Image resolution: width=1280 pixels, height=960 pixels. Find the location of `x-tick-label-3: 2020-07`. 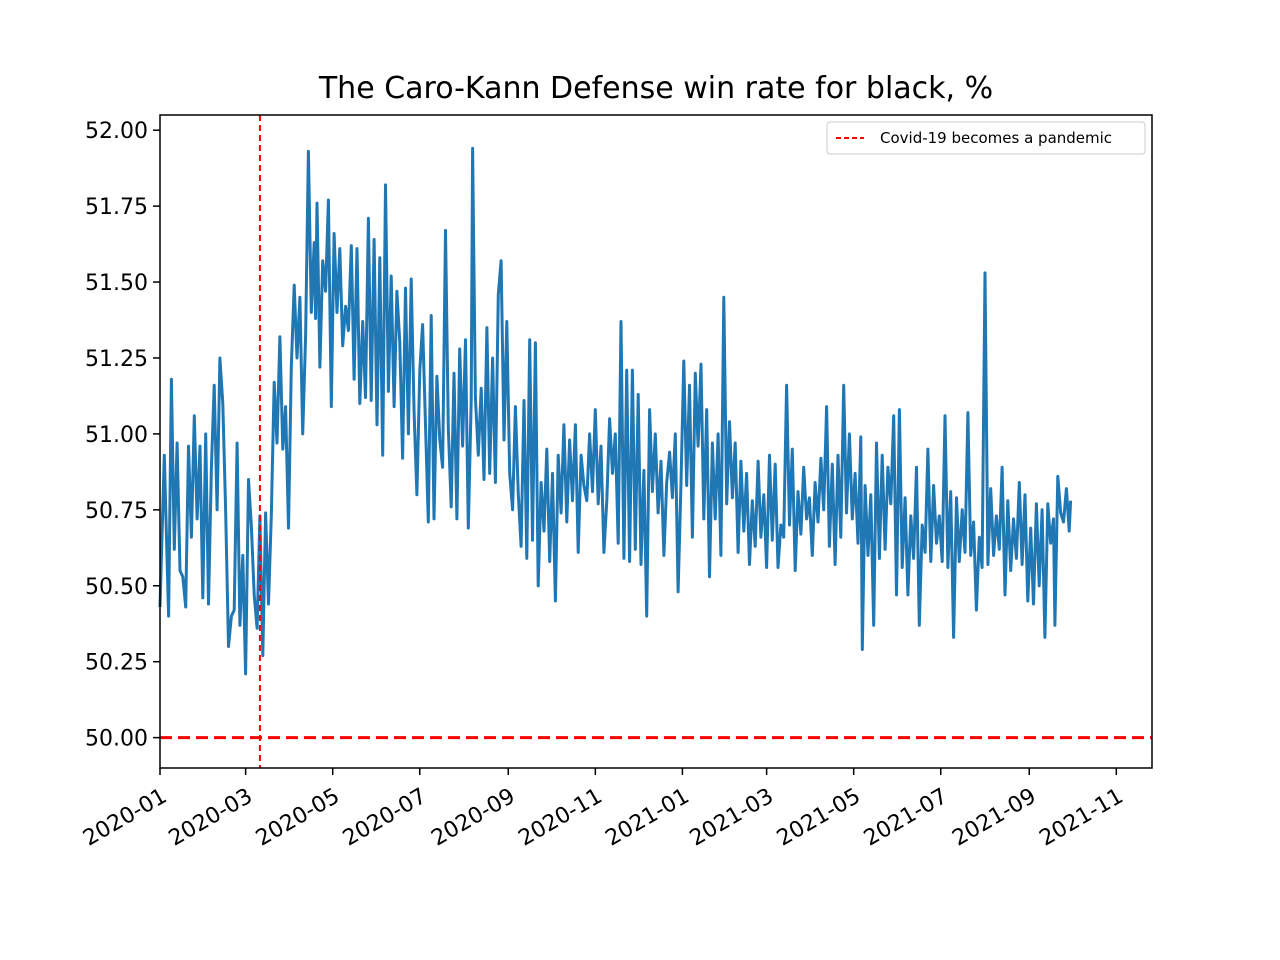

x-tick-label-3: 2020-07 is located at coordinates (385, 818).